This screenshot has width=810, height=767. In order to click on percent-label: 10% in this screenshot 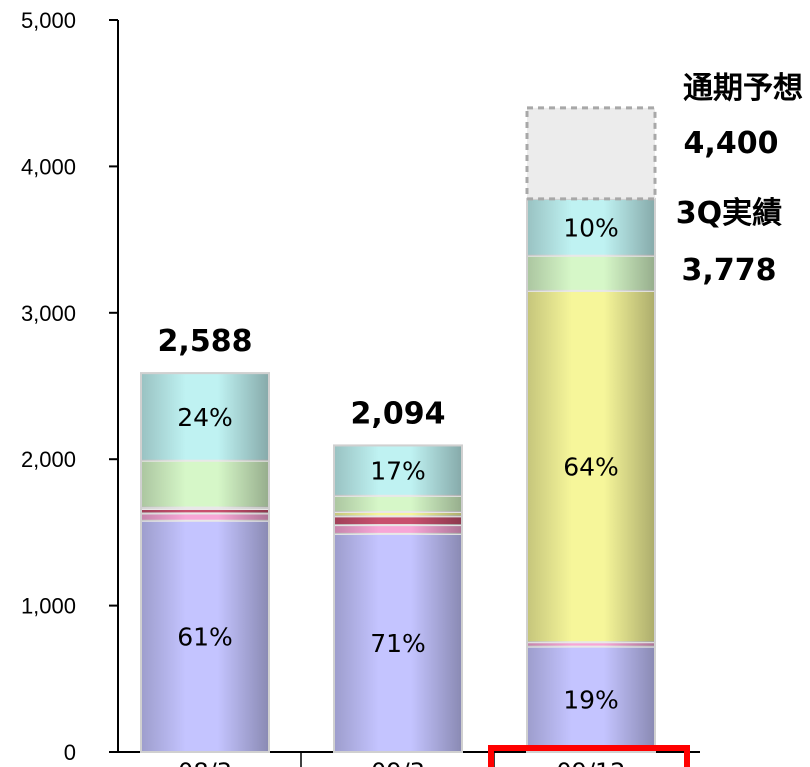, I will do `click(591, 227)`.